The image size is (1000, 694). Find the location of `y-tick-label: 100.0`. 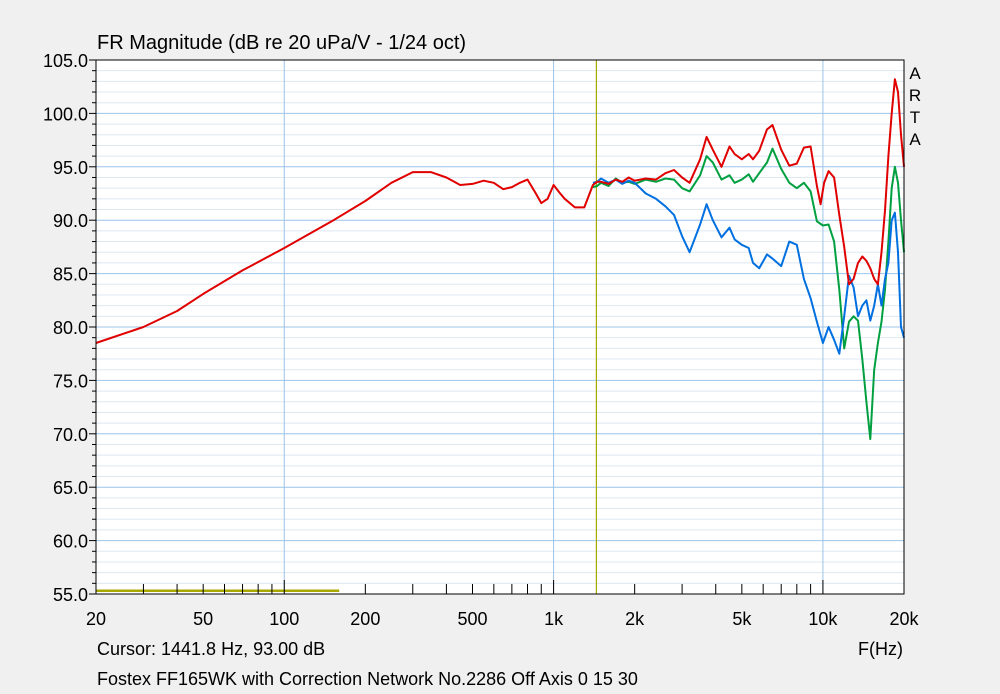

y-tick-label: 100.0 is located at coordinates (65, 114).